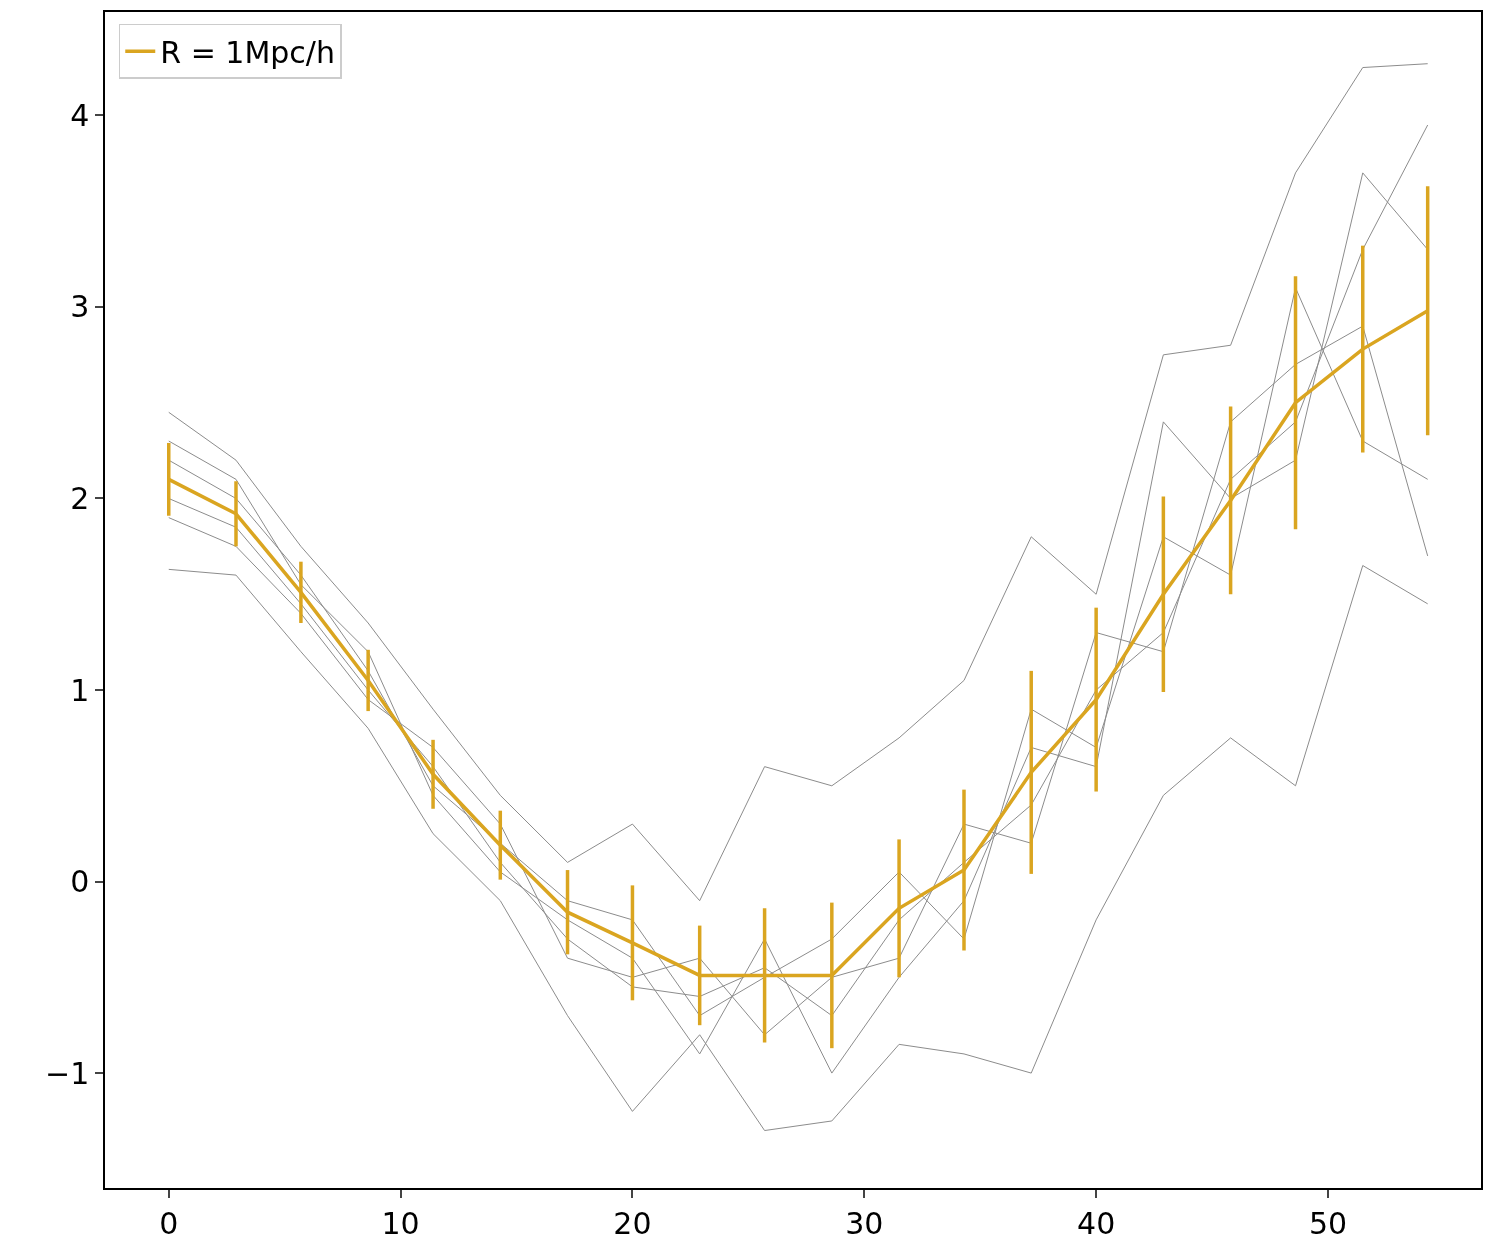 This screenshot has width=1487, height=1258. I want to click on y-tick-label: 2, so click(80, 498).